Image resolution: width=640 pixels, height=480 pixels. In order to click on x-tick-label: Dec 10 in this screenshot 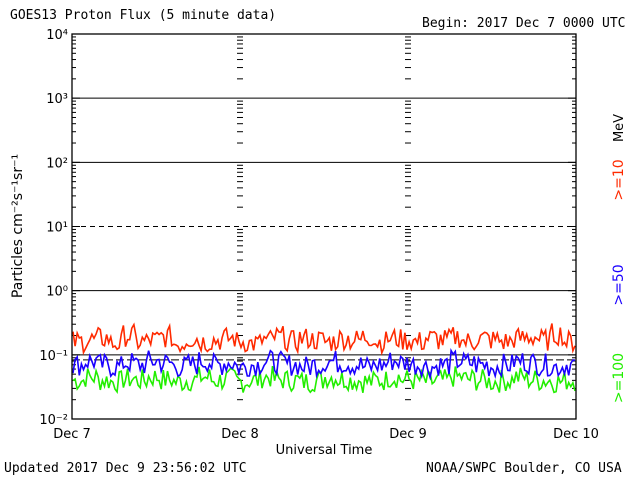, I will do `click(576, 434)`.